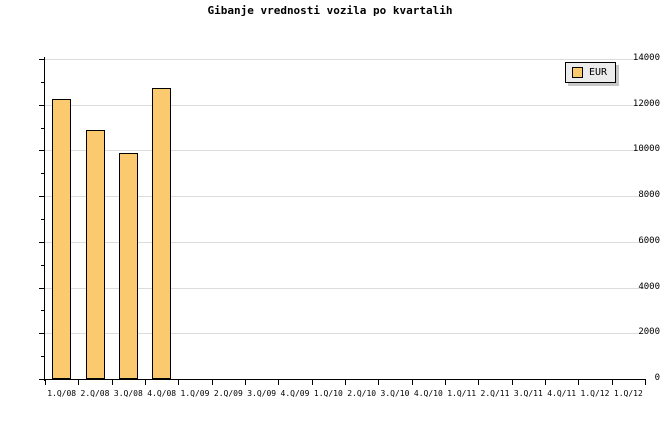  Describe the element at coordinates (162, 393) in the screenshot. I see `x-axis-label: 4.Q/08` at that location.